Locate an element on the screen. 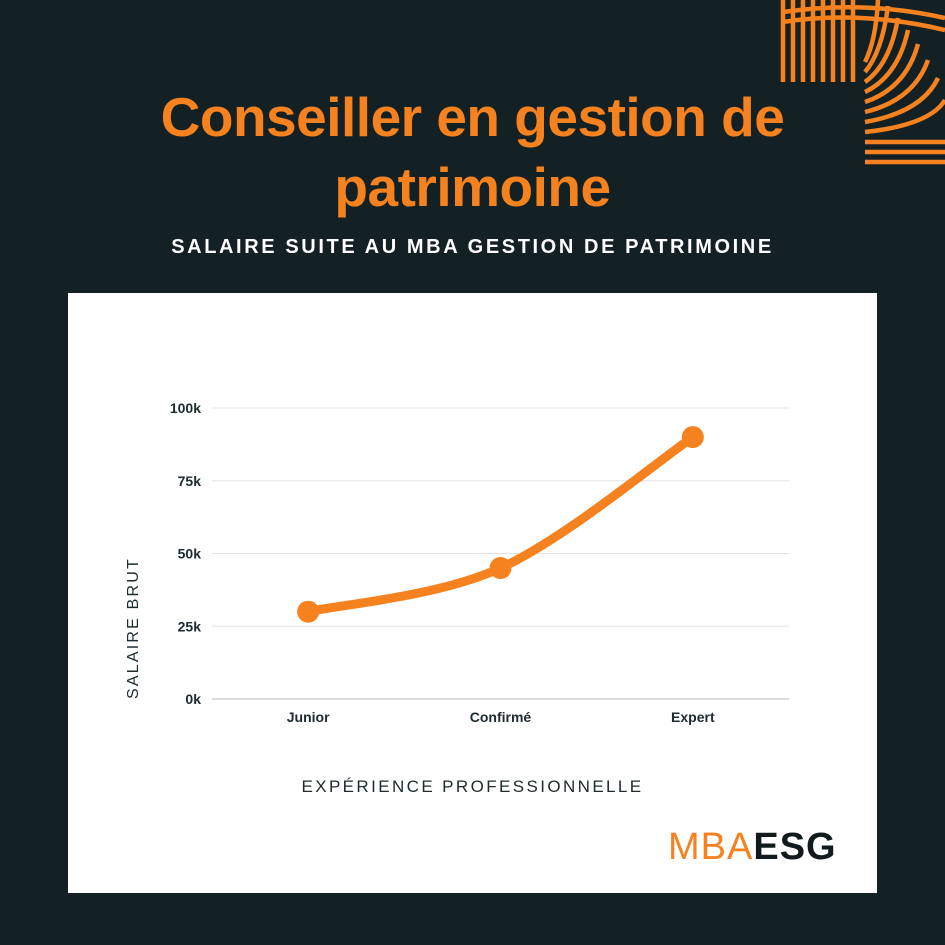  x-tick-label: Expert is located at coordinates (693, 717).